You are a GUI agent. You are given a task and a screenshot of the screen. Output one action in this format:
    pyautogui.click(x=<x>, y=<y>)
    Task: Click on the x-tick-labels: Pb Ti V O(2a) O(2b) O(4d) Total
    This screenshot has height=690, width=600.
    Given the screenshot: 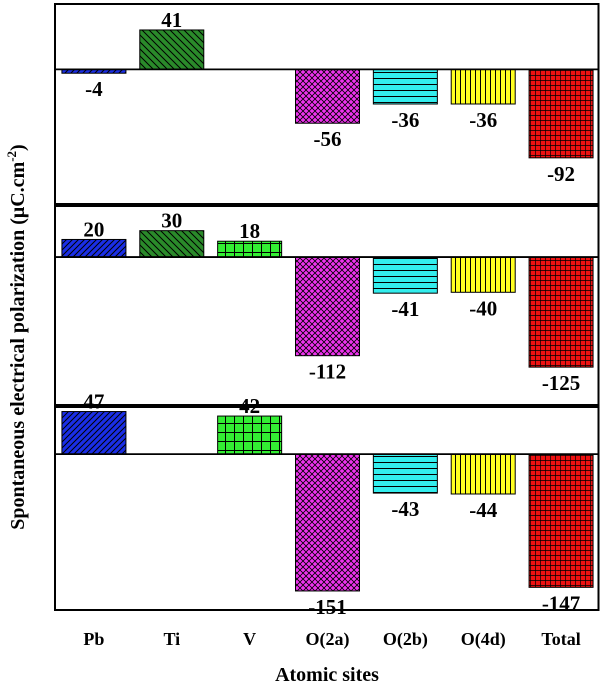 What is the action you would take?
    pyautogui.click(x=331, y=639)
    